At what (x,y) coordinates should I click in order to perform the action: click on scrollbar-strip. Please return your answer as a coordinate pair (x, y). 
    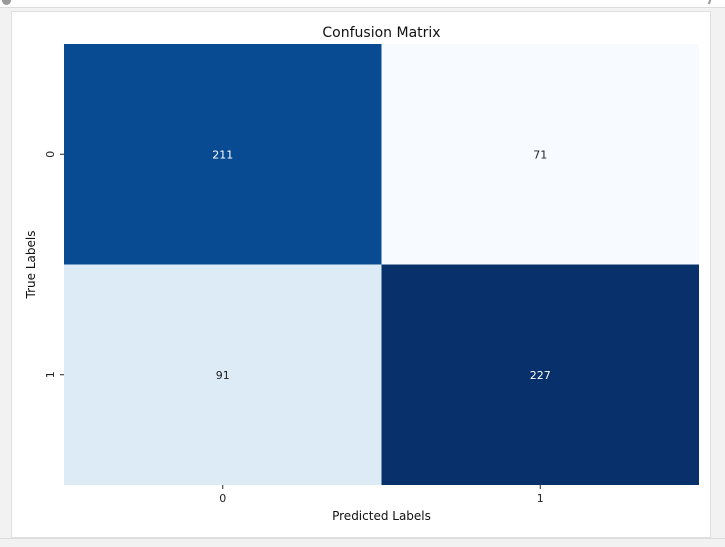
    Looking at the image, I should click on (362, 542).